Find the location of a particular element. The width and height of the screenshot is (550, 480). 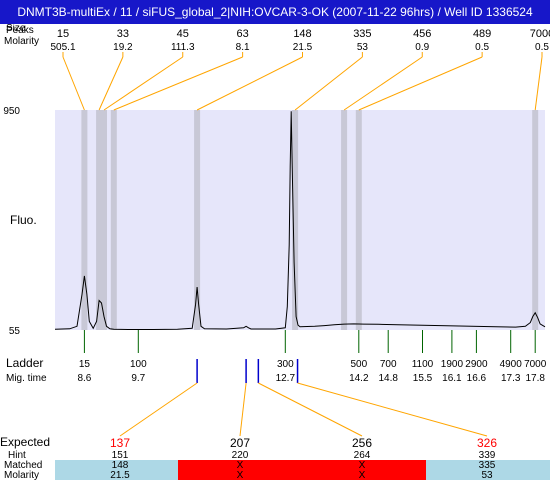

y-tick-label-min: 55 is located at coordinates (15, 331).